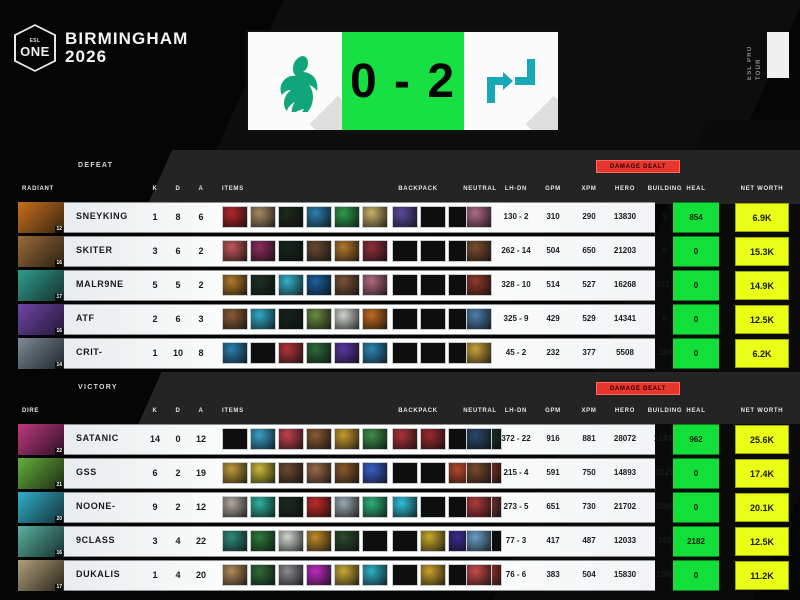  What do you see at coordinates (41, 217) in the screenshot?
I see `hero-portrait: 12` at bounding box center [41, 217].